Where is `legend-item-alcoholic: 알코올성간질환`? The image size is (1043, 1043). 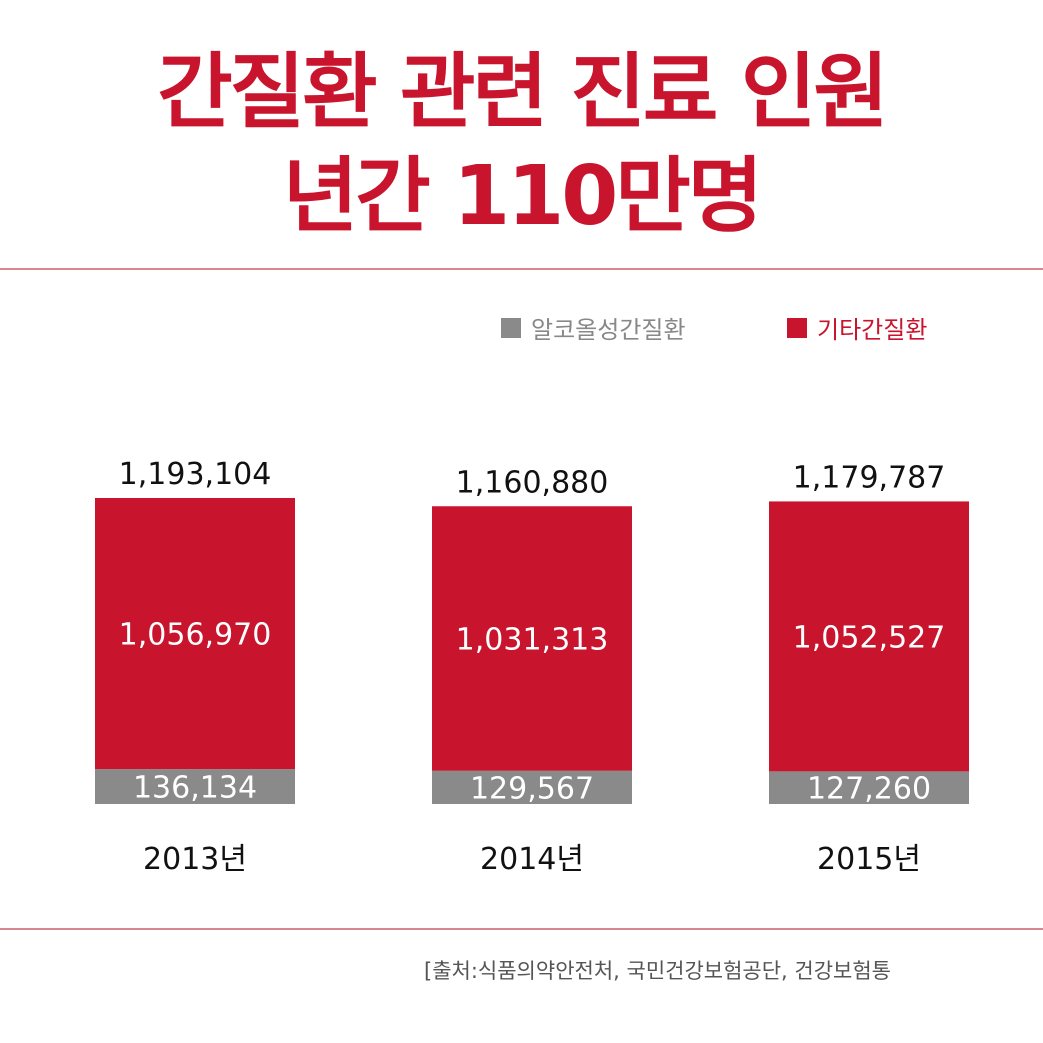 legend-item-alcoholic: 알코올성간질환 is located at coordinates (593, 327).